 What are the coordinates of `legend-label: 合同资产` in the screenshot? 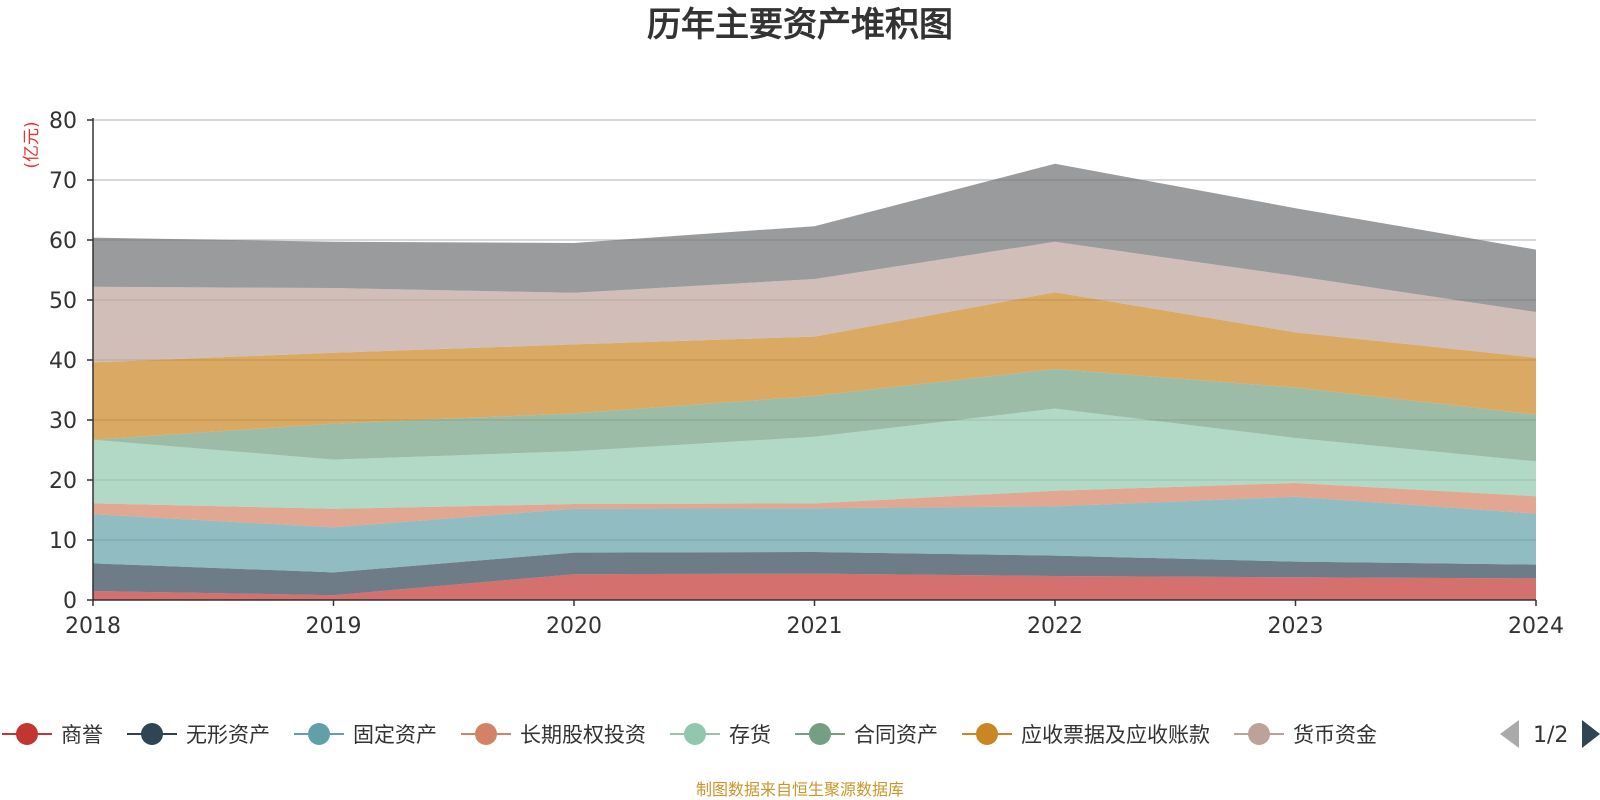 It's located at (896, 735).